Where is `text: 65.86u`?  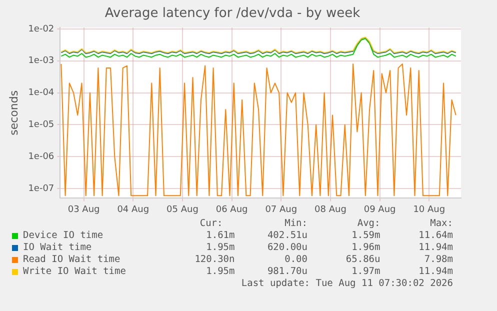 text: 65.86u is located at coordinates (362, 260).